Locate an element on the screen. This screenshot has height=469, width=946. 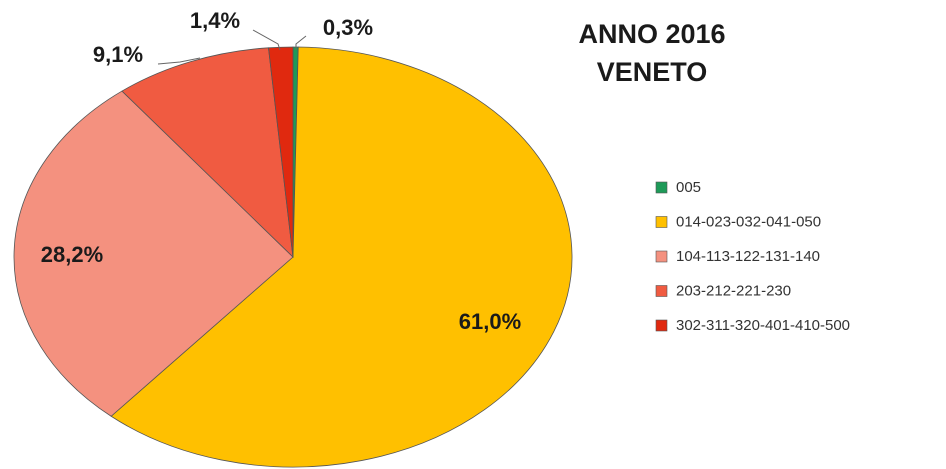
data-label: 1,4% is located at coordinates (215, 20).